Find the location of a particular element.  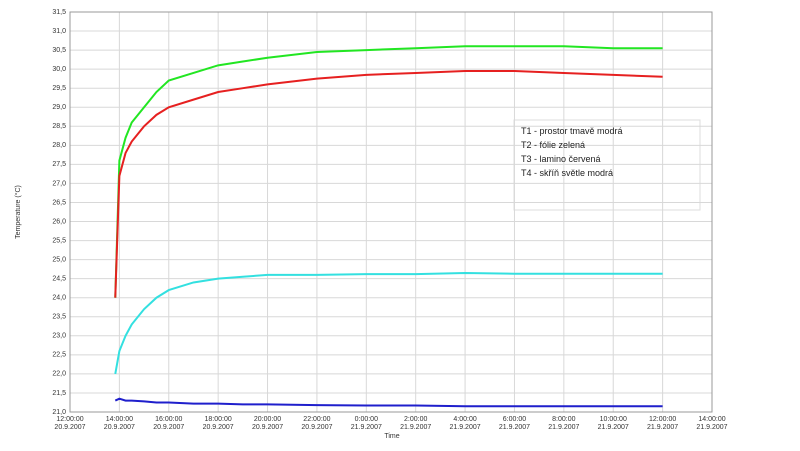

legend-entry: T4 - skříň světle modrá is located at coordinates (567, 173).